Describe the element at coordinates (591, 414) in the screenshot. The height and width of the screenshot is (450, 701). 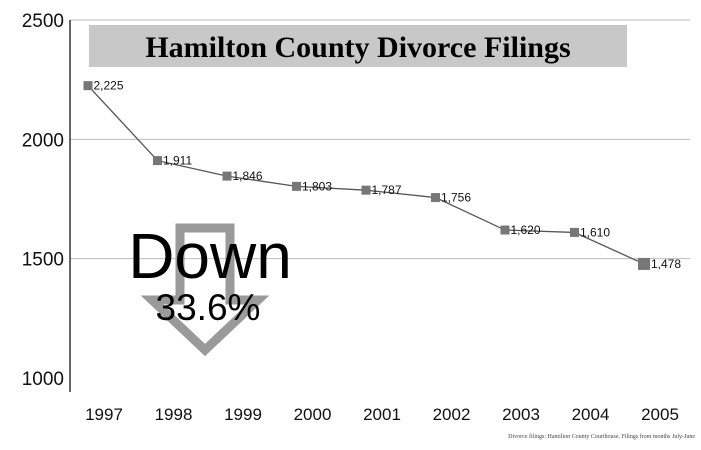
I see `x-tick-label: 2004` at that location.